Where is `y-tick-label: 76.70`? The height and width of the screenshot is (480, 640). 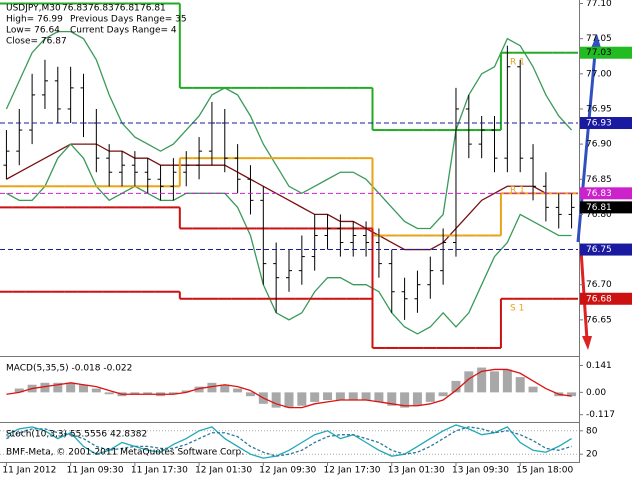
y-tick-label: 76.70 is located at coordinates (599, 285).